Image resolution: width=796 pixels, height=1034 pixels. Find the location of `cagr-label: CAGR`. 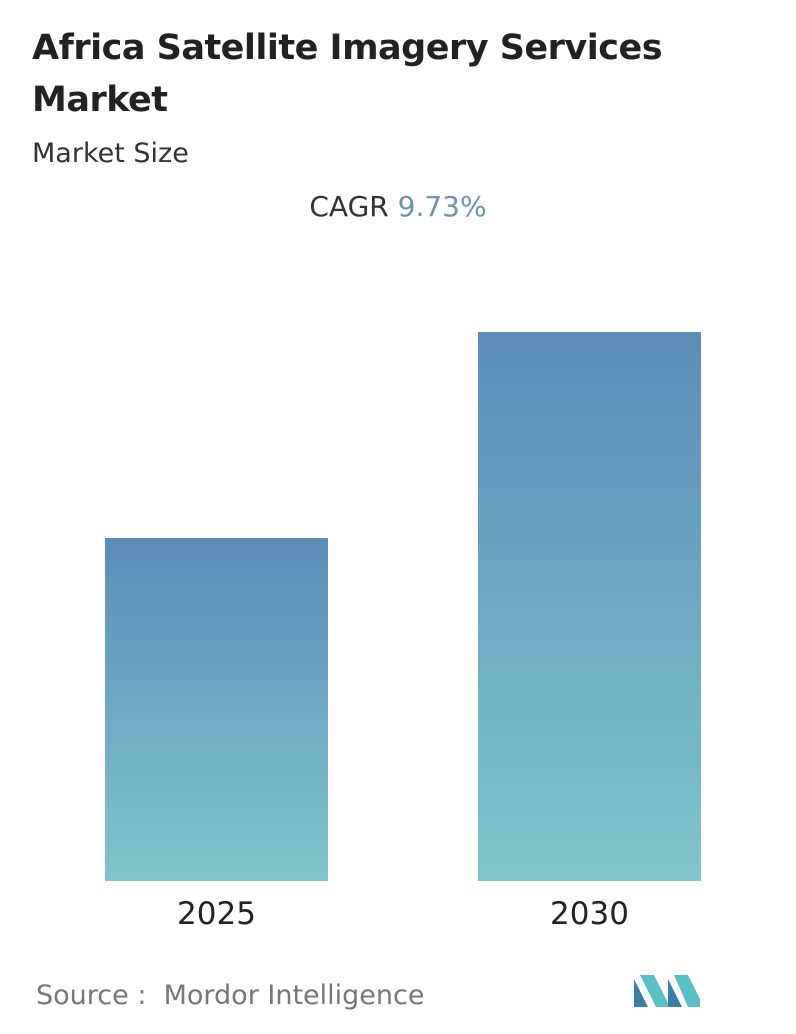

cagr-label: CAGR is located at coordinates (349, 206).